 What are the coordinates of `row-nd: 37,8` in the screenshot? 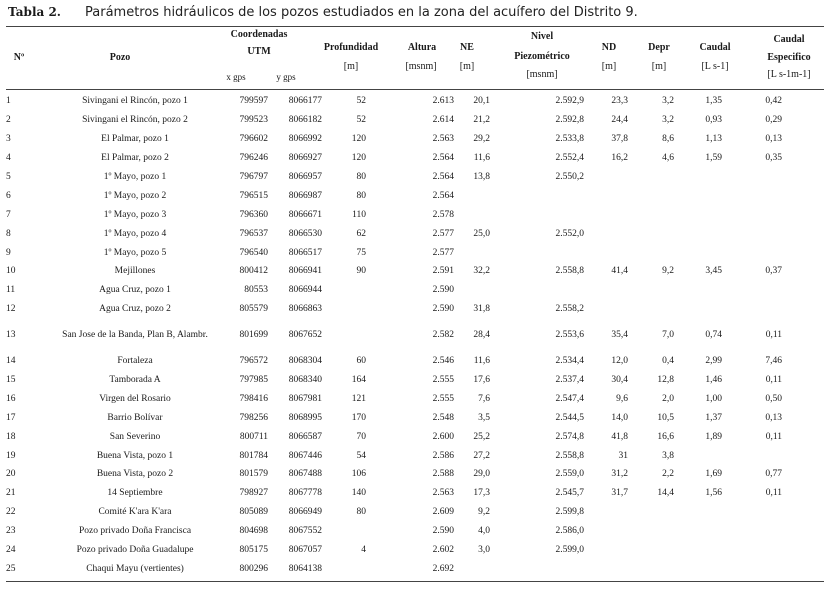 It's located at (619, 139).